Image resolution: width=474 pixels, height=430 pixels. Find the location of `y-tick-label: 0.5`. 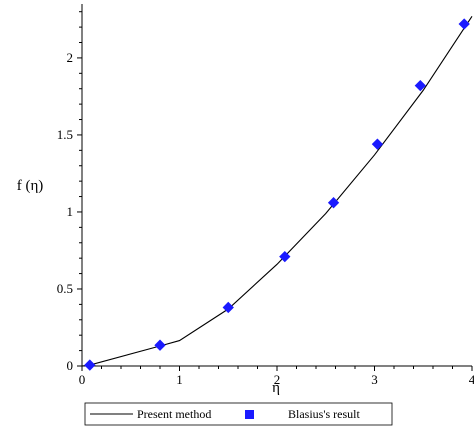

y-tick-label: 0.5 is located at coordinates (65, 288).